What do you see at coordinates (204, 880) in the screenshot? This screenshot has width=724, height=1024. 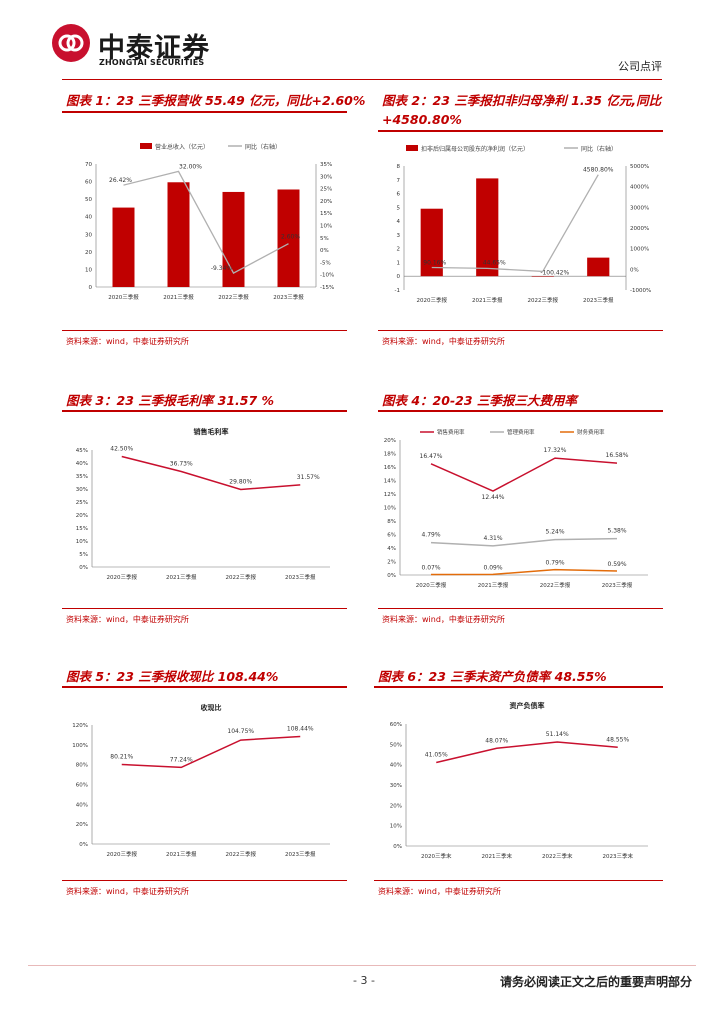 I see `figure-5-source-rule` at bounding box center [204, 880].